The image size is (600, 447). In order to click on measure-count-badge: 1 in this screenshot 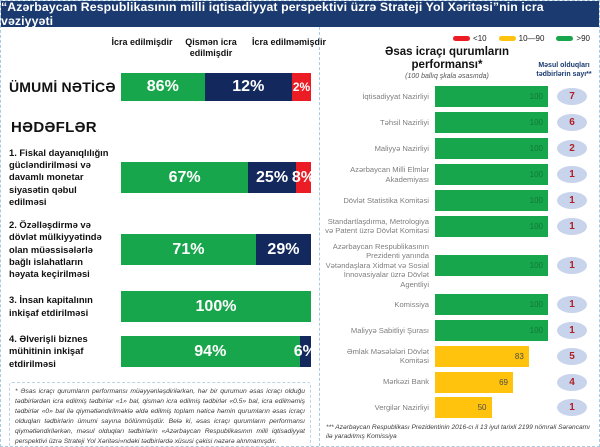, I will do `click(572, 304)`.